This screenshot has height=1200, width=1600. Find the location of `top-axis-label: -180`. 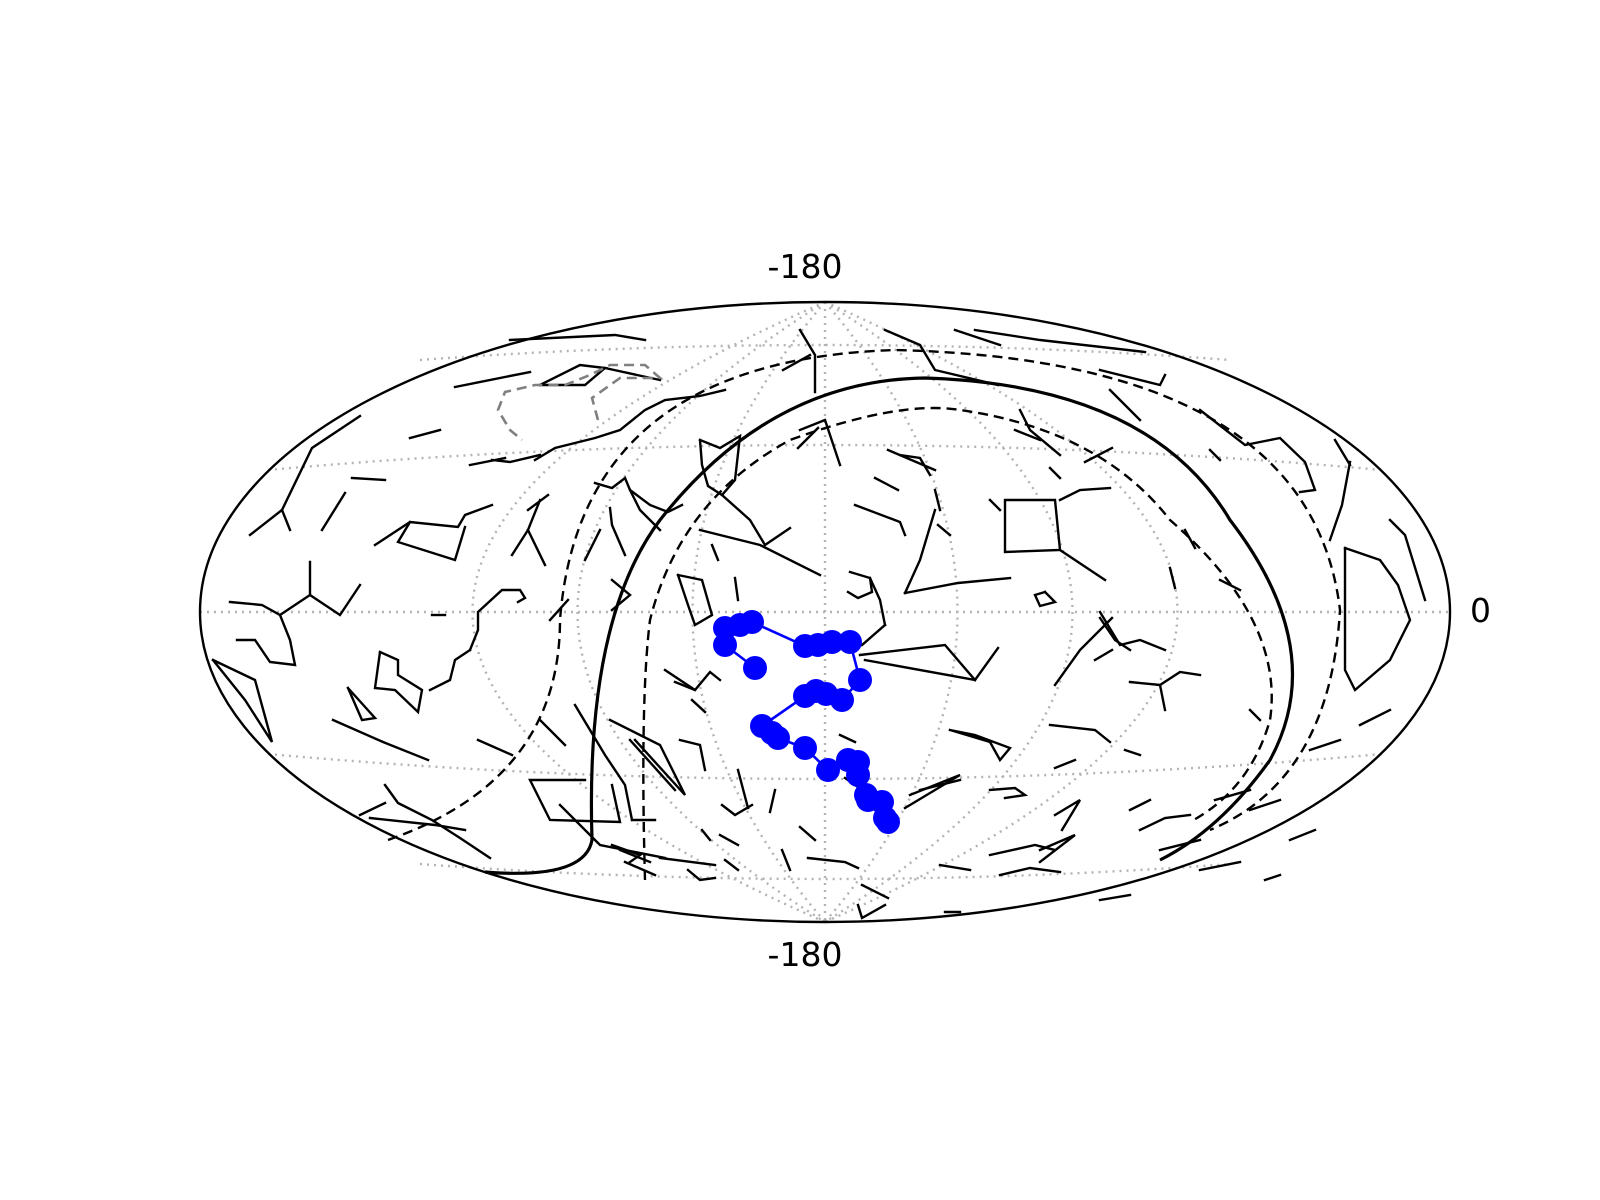

top-axis-label: -180 is located at coordinates (805, 266).